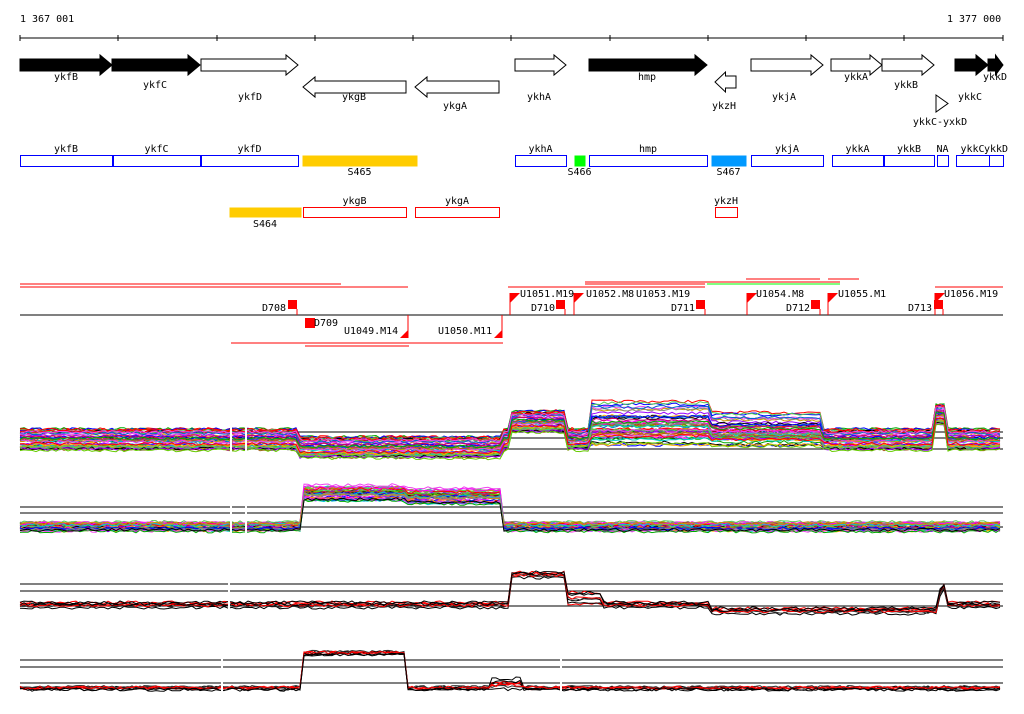 This screenshot has height=714, width=1024. Describe the element at coordinates (229, 595) in the screenshot. I see `panel3-gap` at that location.